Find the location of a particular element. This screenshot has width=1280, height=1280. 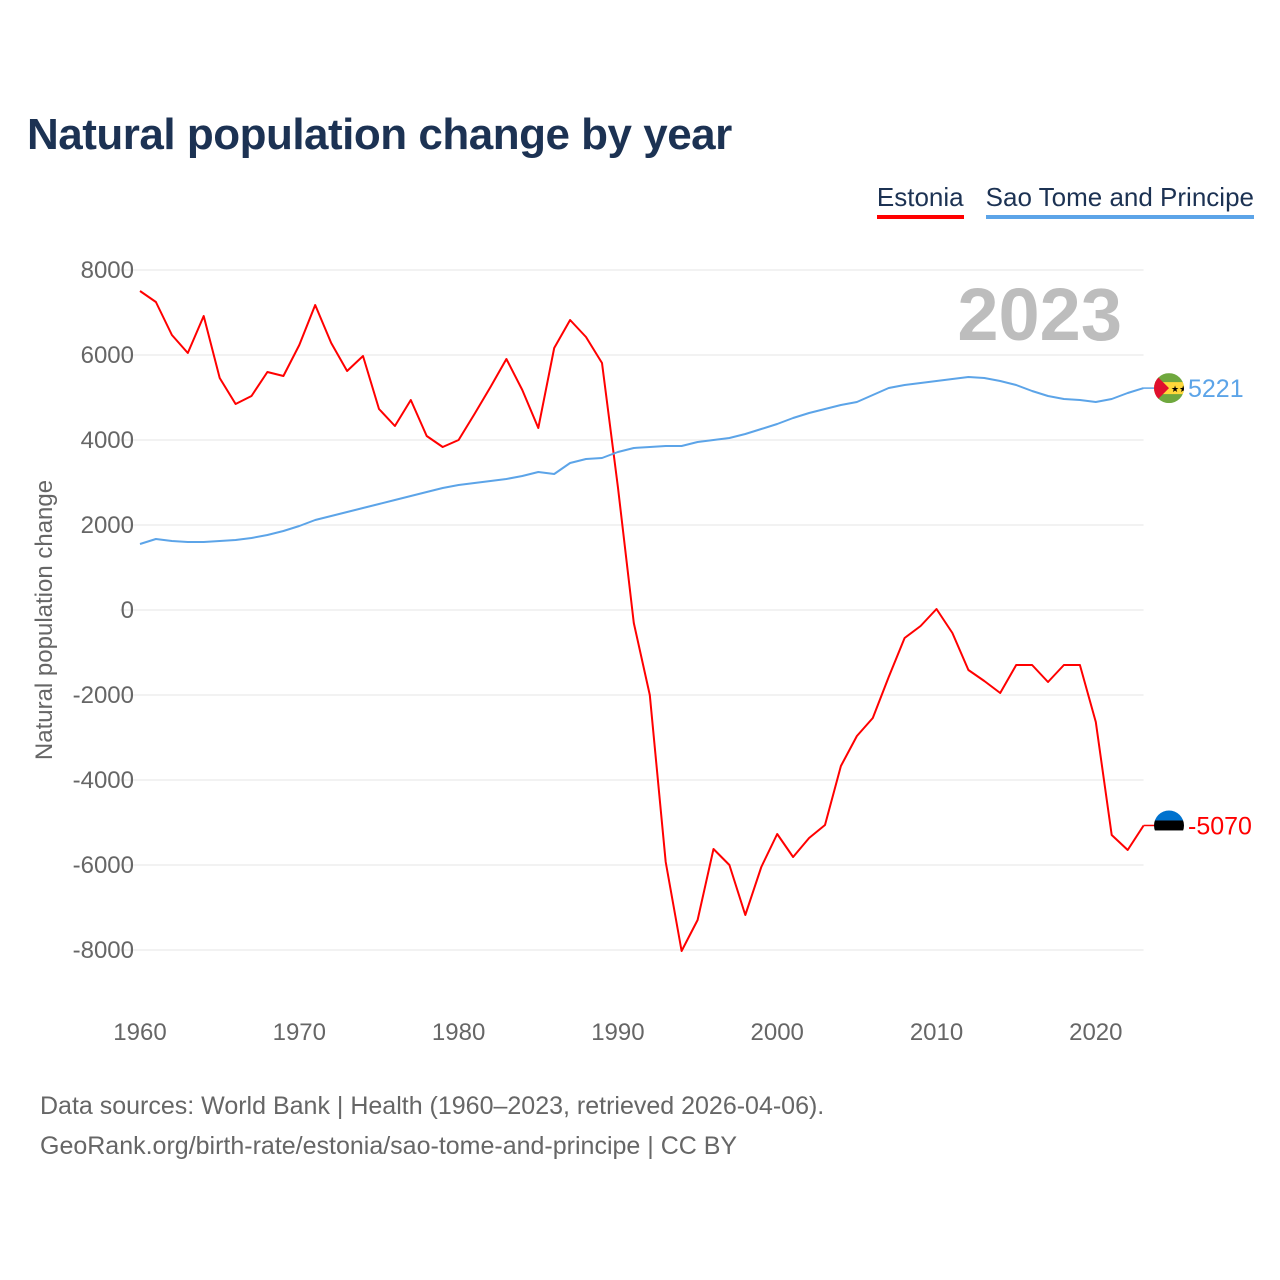

flag-body is located at coordinates (1169, 825).